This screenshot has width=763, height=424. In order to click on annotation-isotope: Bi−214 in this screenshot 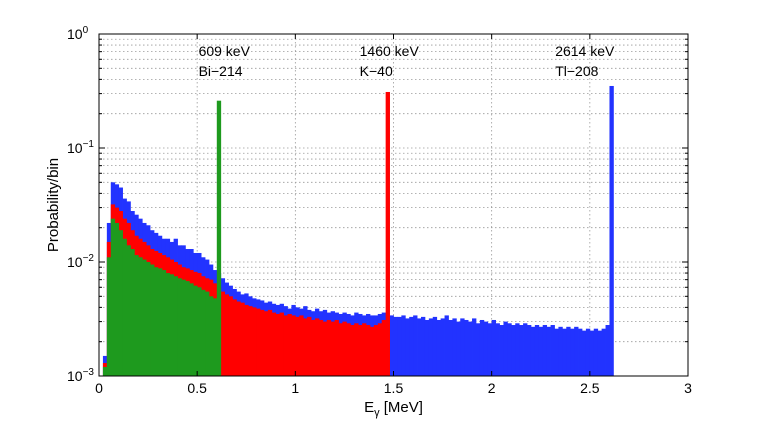, I will do `click(221, 71)`.